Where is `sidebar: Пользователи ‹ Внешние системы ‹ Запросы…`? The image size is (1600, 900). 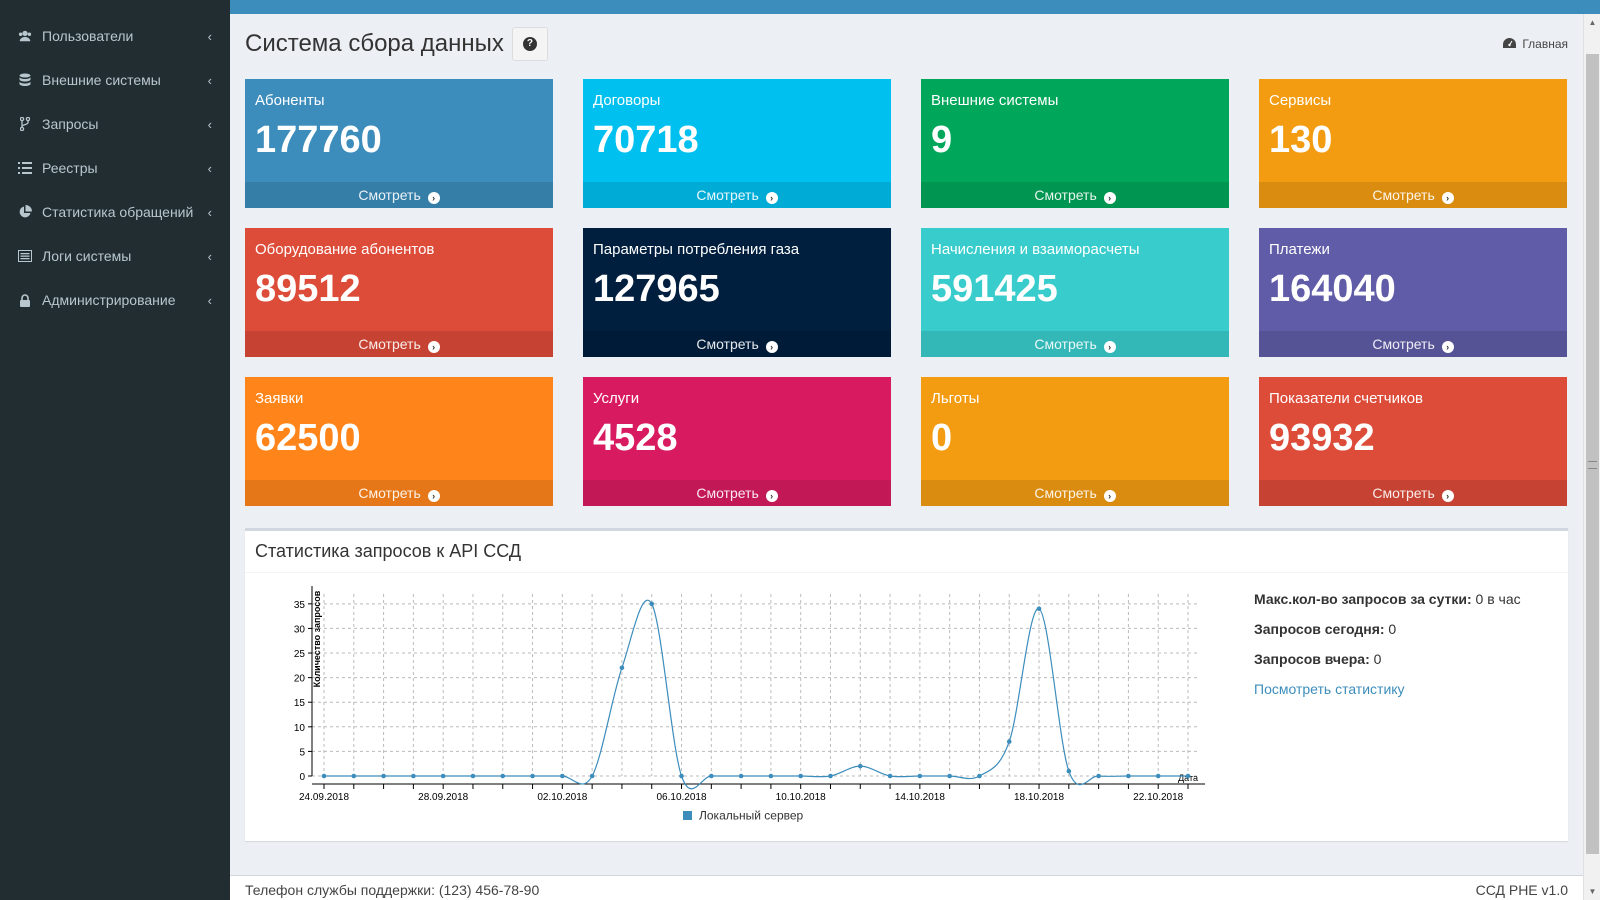 sidebar: Пользователи ‹ Внешние системы ‹ Запросы… is located at coordinates (115, 450).